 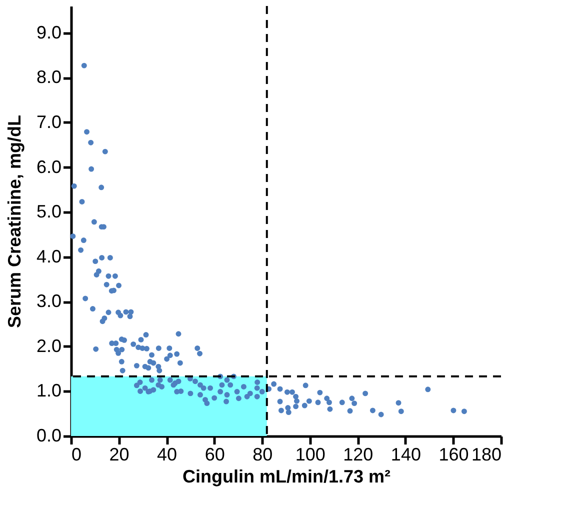 What do you see at coordinates (77, 454) in the screenshot?
I see `x-tick-label: 0` at bounding box center [77, 454].